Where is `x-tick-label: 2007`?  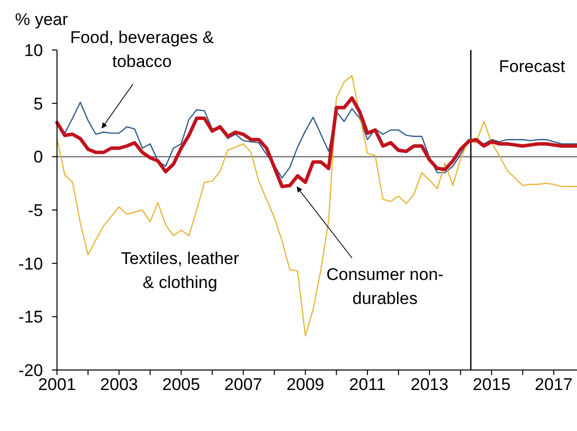
x-tick-label: 2007 is located at coordinates (243, 384).